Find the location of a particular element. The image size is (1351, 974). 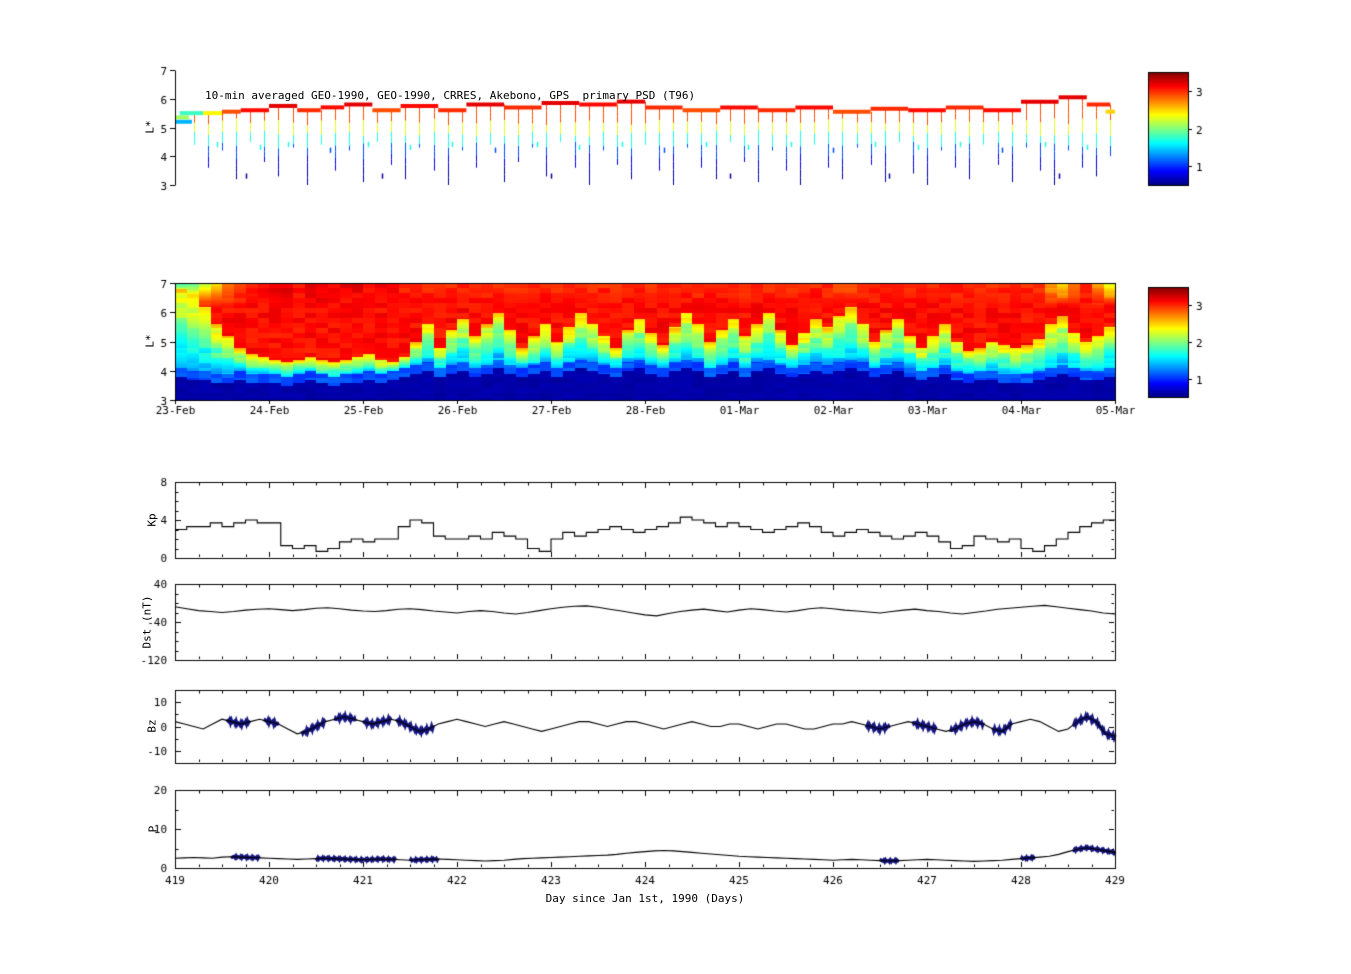

bz-ylabel: Bz is located at coordinates (152, 726).